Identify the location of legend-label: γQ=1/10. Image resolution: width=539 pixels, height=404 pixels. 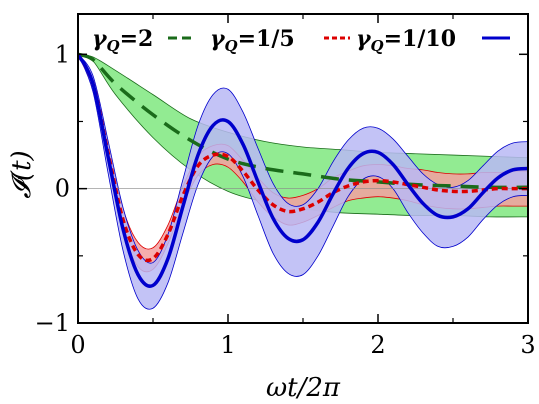
(406, 40).